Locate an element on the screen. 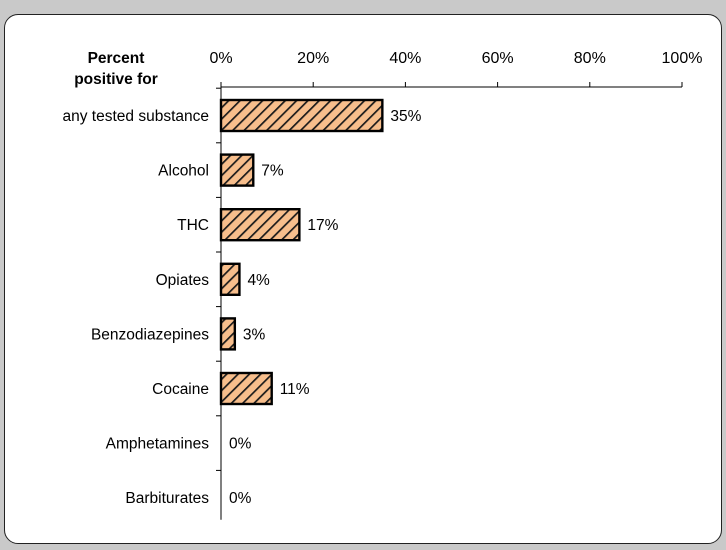 The image size is (726, 550). category-header-line: positive for is located at coordinates (116, 79).